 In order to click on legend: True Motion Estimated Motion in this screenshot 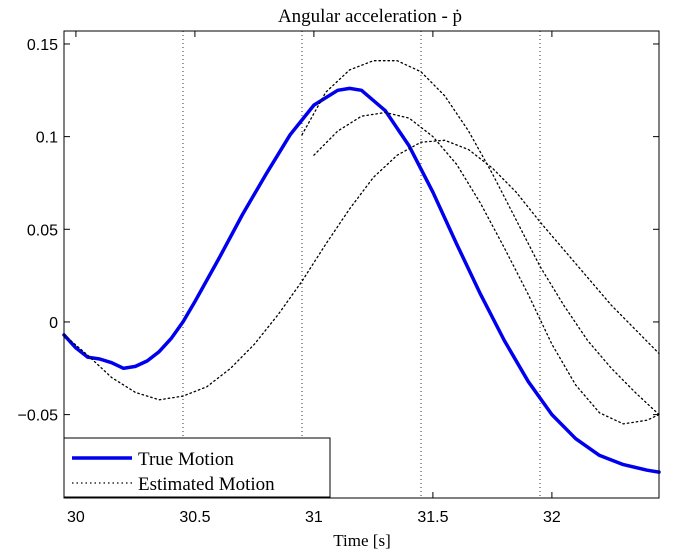, I will do `click(197, 467)`.